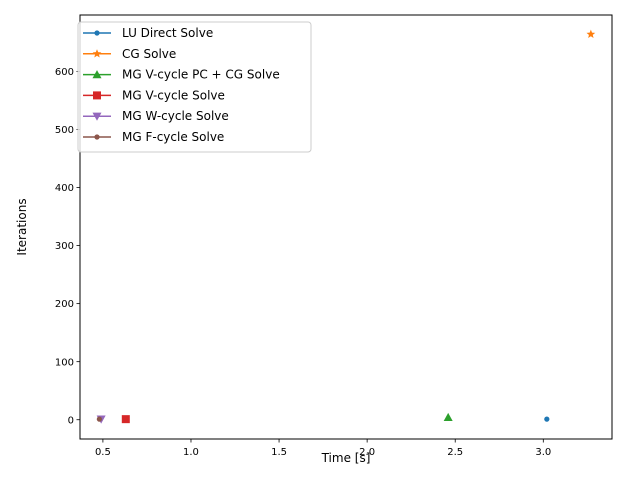 This screenshot has width=640, height=480. What do you see at coordinates (279, 452) in the screenshot?
I see `x-tick-label: 1.5` at bounding box center [279, 452].